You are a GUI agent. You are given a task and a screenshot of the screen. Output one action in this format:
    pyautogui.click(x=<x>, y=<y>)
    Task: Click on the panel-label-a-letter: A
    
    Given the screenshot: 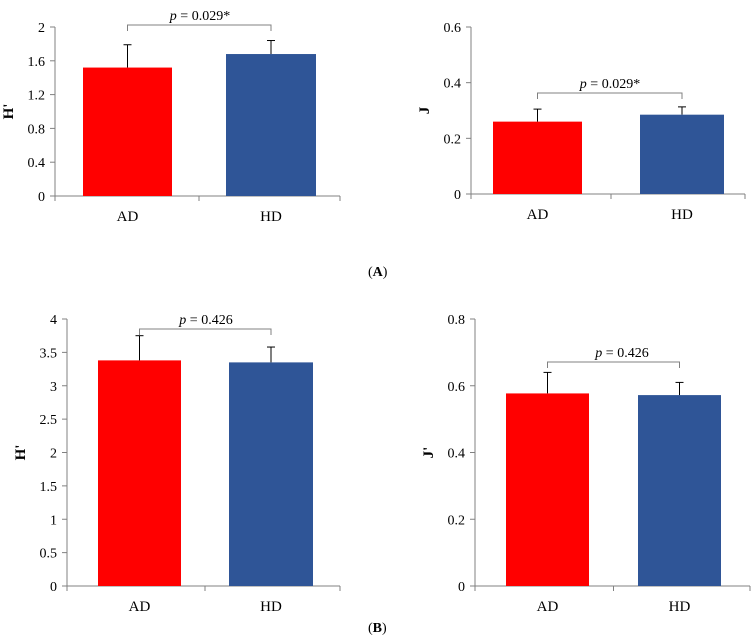 What is the action you would take?
    pyautogui.click(x=377, y=272)
    